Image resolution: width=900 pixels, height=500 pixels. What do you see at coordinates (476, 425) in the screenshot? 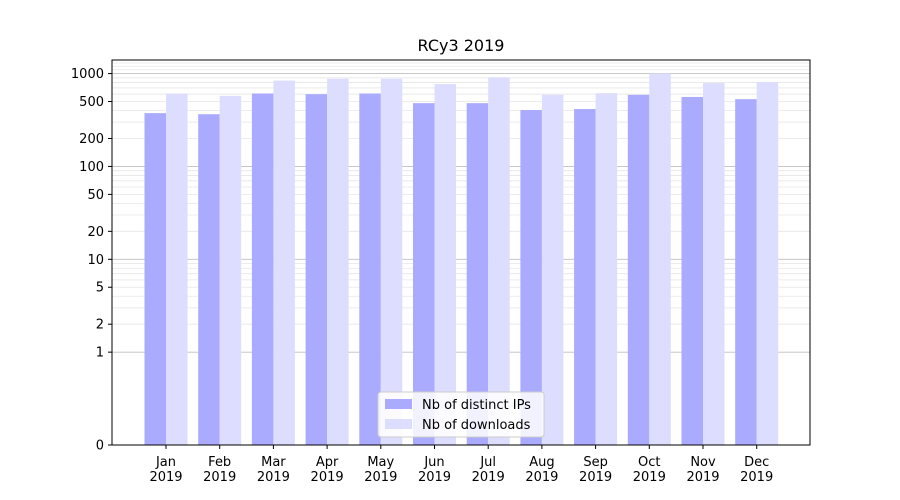
I see `legend-label: Nb of downloads` at bounding box center [476, 425].